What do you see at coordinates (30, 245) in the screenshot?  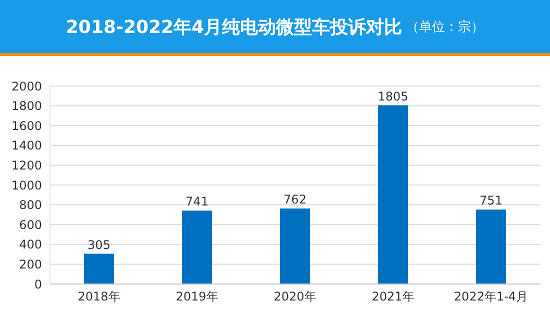 I see `y-tick-label: 400` at bounding box center [30, 245].